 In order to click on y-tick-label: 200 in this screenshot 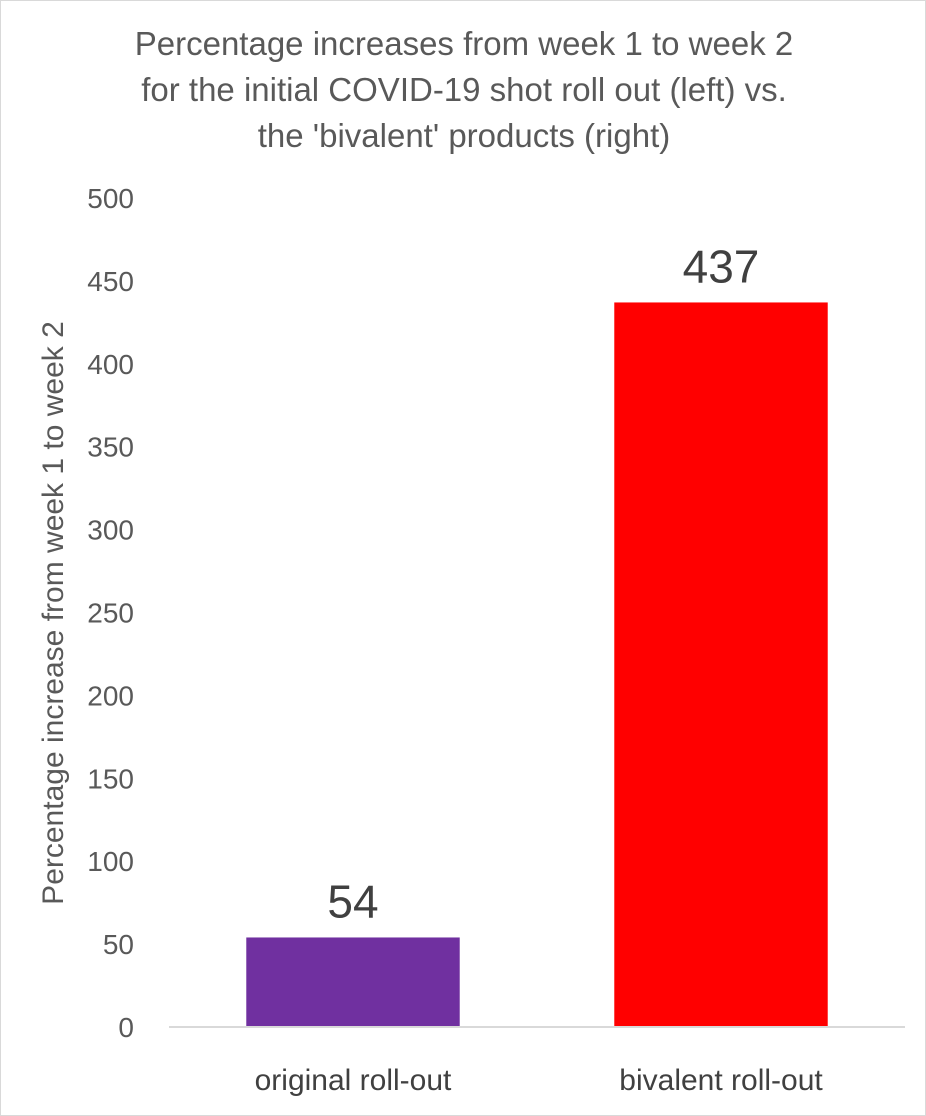, I will do `click(110, 695)`.